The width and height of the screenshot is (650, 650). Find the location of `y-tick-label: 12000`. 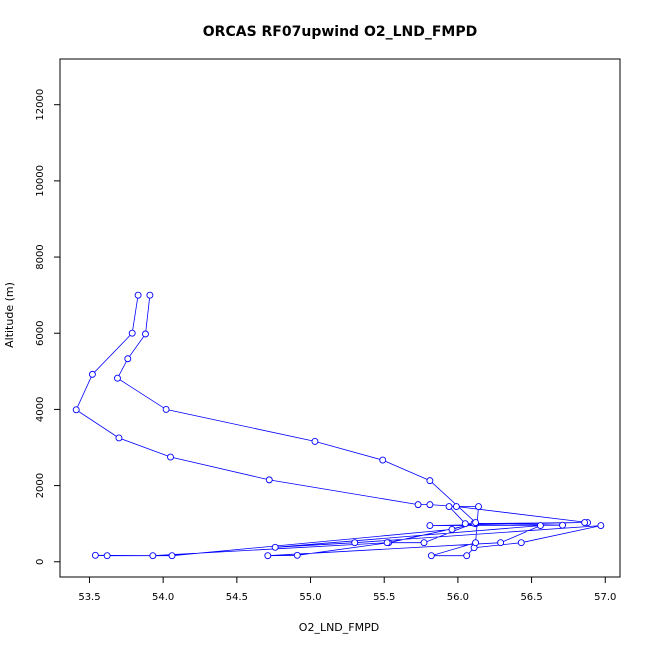

y-tick-label: 12000 is located at coordinates (40, 105).